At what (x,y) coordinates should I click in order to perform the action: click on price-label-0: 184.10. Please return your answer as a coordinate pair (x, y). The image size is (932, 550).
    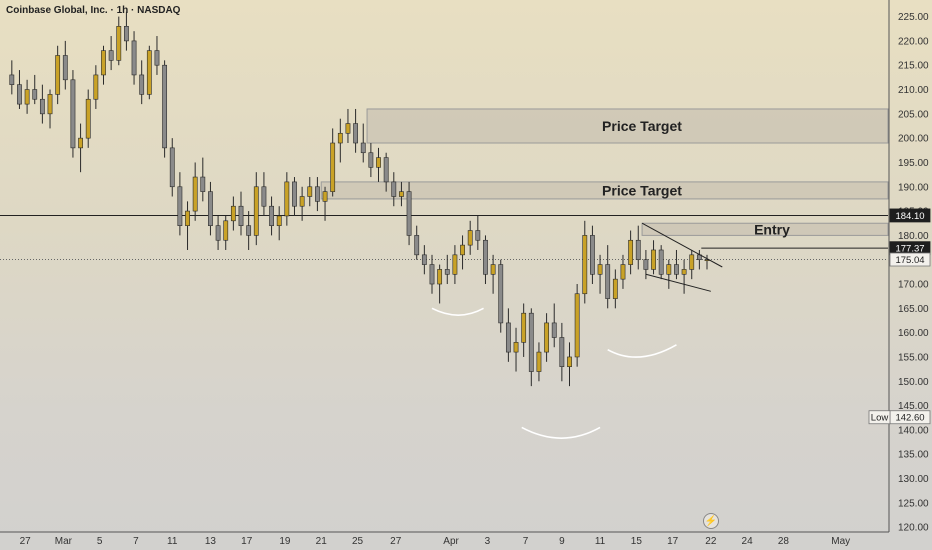
    Looking at the image, I should click on (909, 216).